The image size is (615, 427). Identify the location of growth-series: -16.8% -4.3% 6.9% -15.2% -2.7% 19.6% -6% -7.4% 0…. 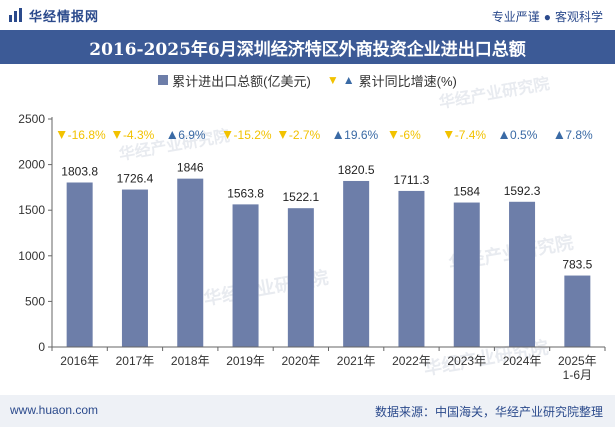
(325, 135).